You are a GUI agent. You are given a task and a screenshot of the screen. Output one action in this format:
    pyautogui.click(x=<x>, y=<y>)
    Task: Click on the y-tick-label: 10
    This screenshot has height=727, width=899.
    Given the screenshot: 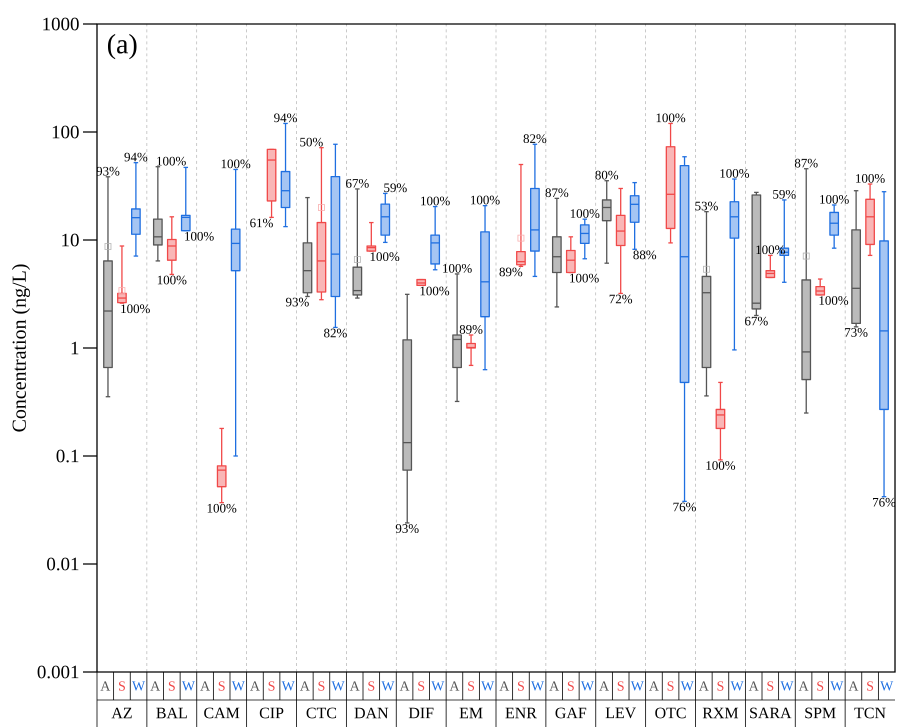 What is the action you would take?
    pyautogui.click(x=70, y=240)
    